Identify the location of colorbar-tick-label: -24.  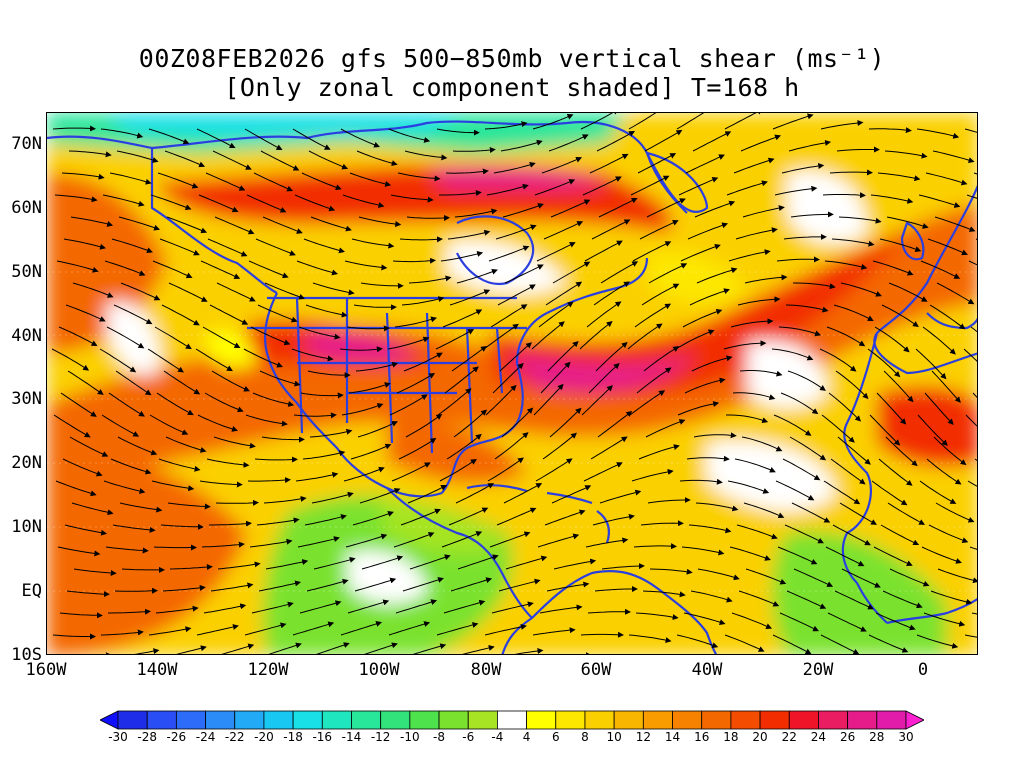
(205, 737).